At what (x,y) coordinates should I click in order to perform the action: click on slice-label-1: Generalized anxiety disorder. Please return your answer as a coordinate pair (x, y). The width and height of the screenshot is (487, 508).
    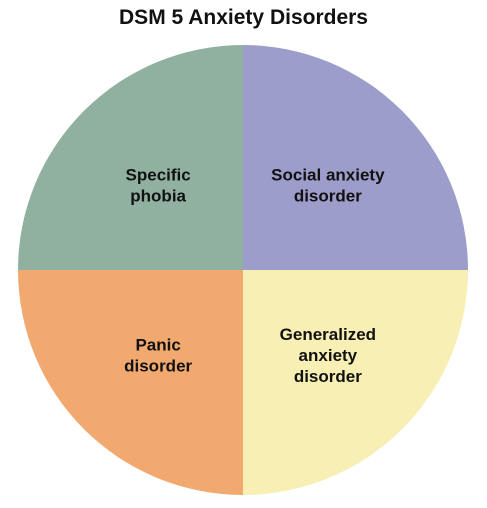
    Looking at the image, I should click on (328, 355).